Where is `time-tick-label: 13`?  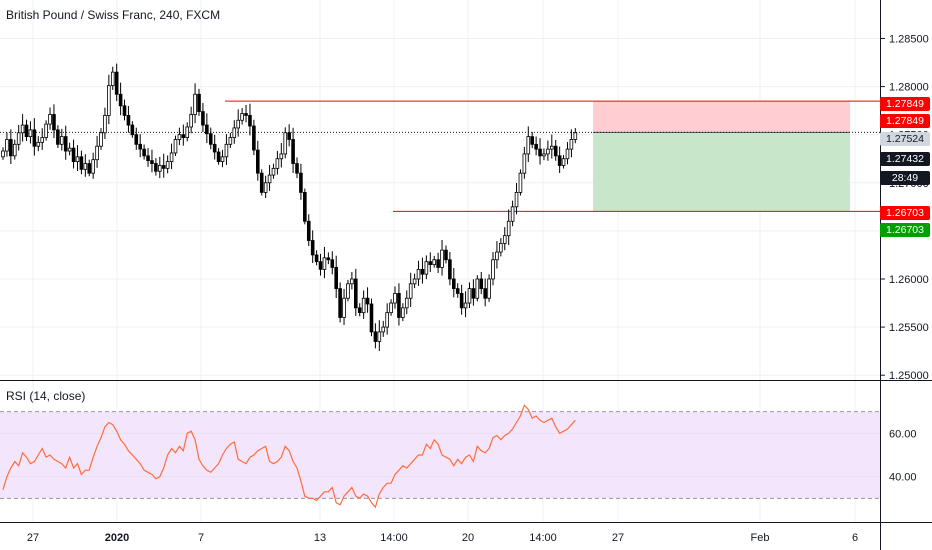
time-tick-label: 13 is located at coordinates (320, 538).